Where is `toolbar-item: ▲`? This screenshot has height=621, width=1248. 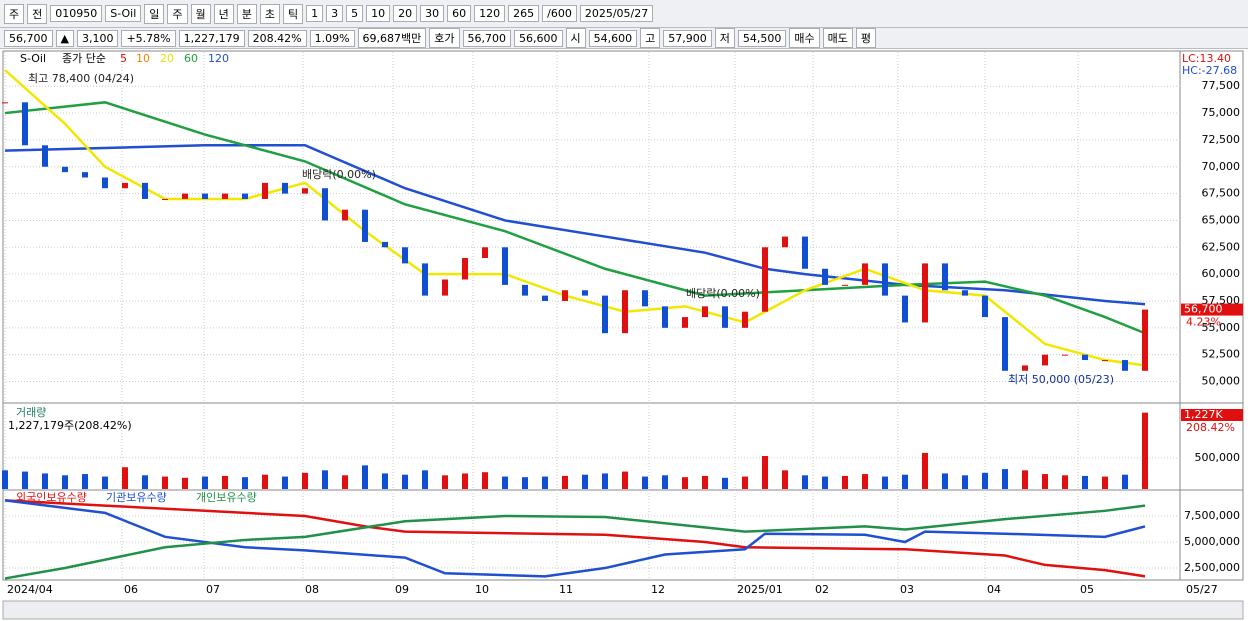
toolbar-item: ▲ is located at coordinates (64, 38).